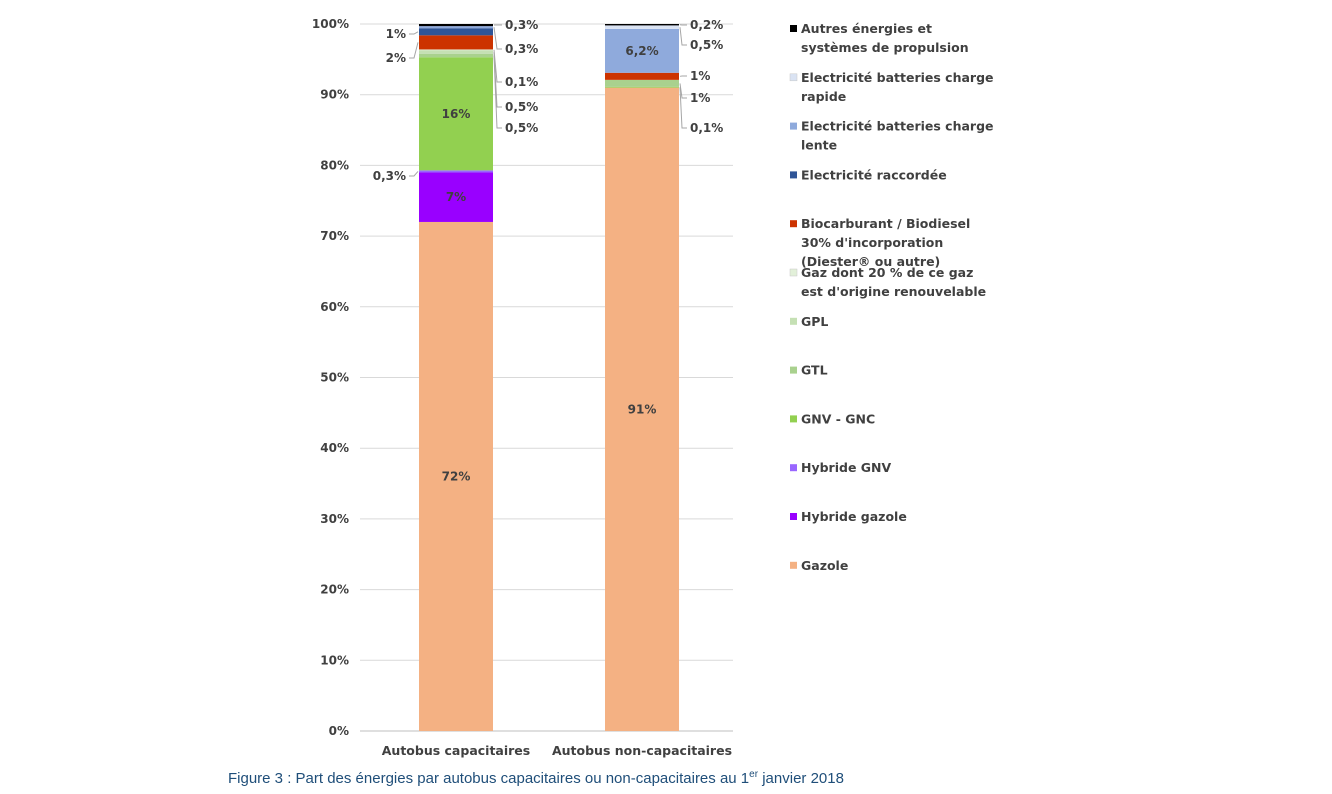 This screenshot has height=794, width=1332. I want to click on data-label: 91%, so click(642, 409).